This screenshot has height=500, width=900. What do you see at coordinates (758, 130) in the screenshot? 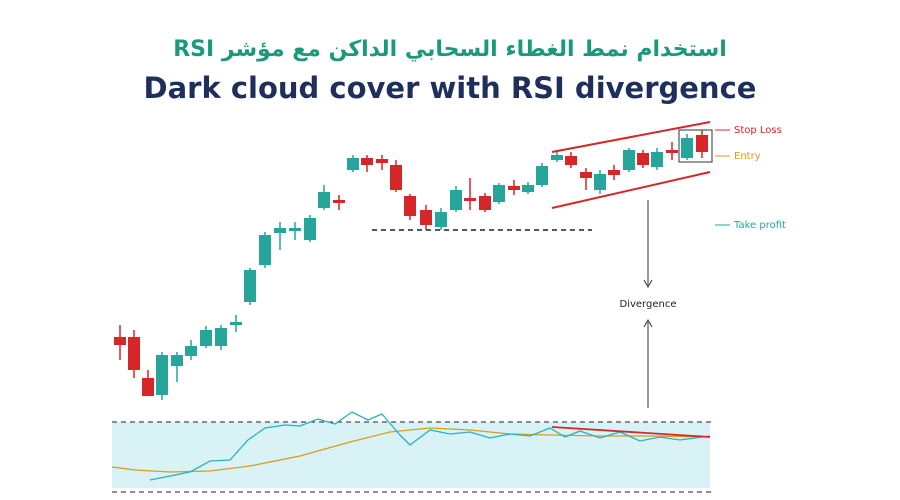
I see `stop-loss-label: Stop Loss` at bounding box center [758, 130].